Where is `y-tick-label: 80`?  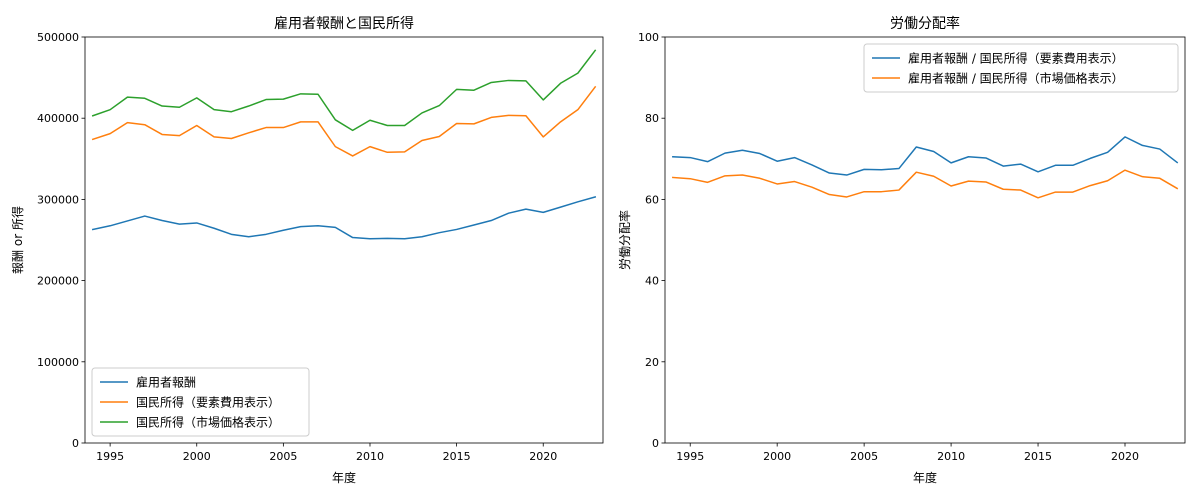
y-tick-label: 80 is located at coordinates (652, 118).